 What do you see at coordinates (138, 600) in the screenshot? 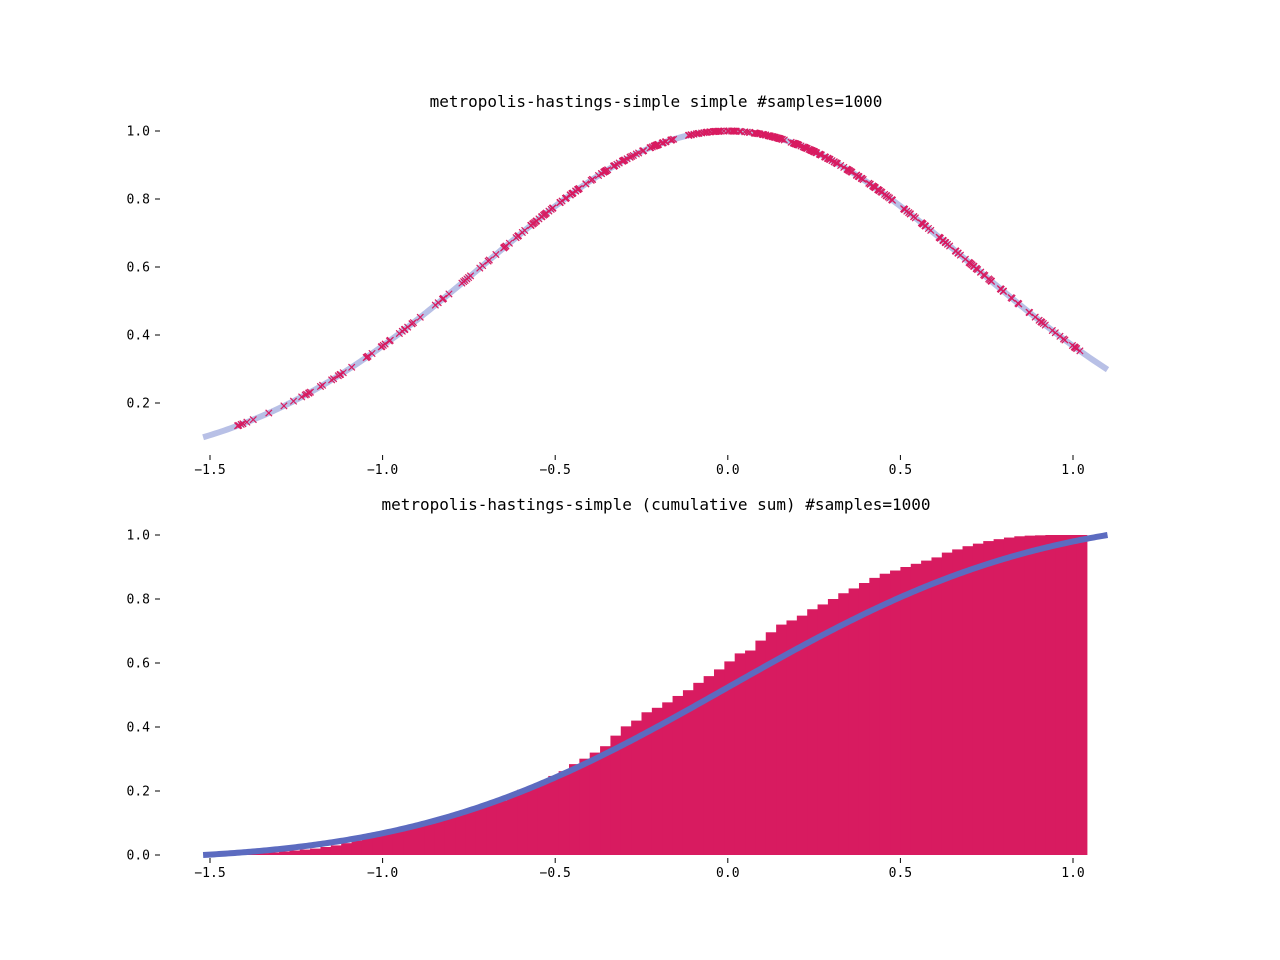
I see `cumulative-y-tick-label: 0.8` at bounding box center [138, 600].